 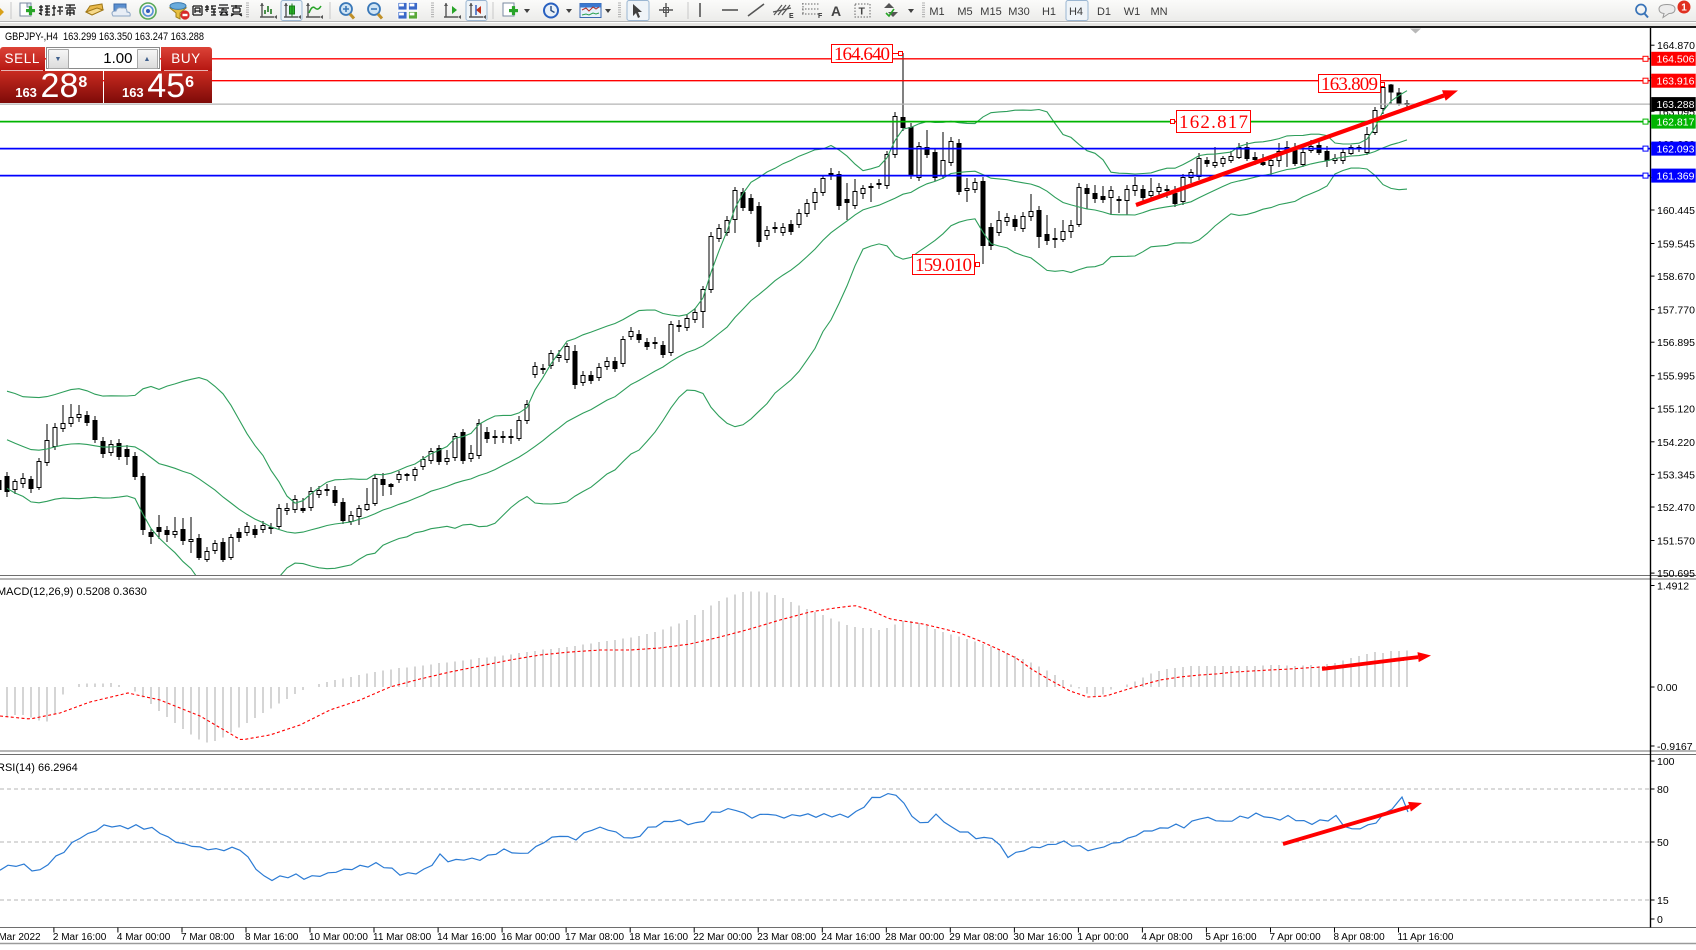 I want to click on svg-text: 100, so click(x=1666, y=762).